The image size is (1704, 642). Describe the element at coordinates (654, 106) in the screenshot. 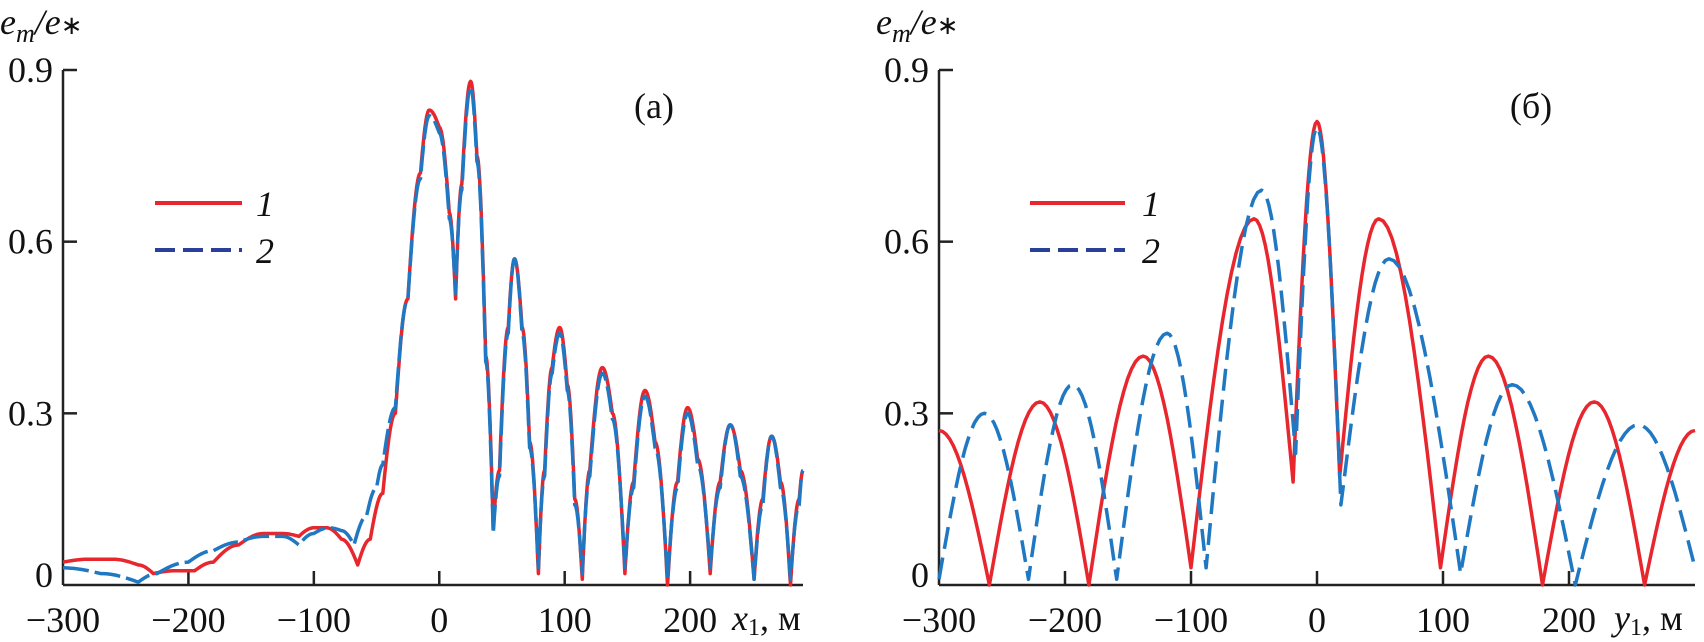

I see `panel-a-label: (a)` at that location.